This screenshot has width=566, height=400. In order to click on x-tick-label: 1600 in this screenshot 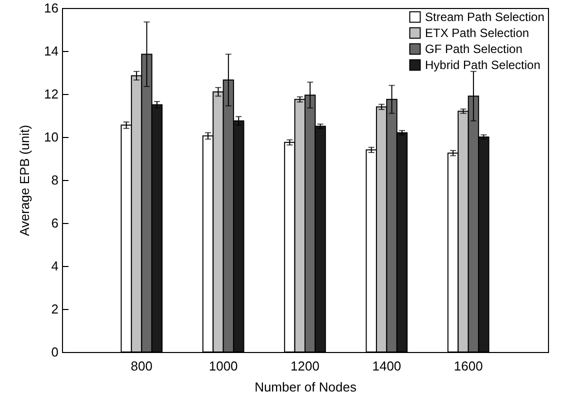, I will do `click(468, 366)`.